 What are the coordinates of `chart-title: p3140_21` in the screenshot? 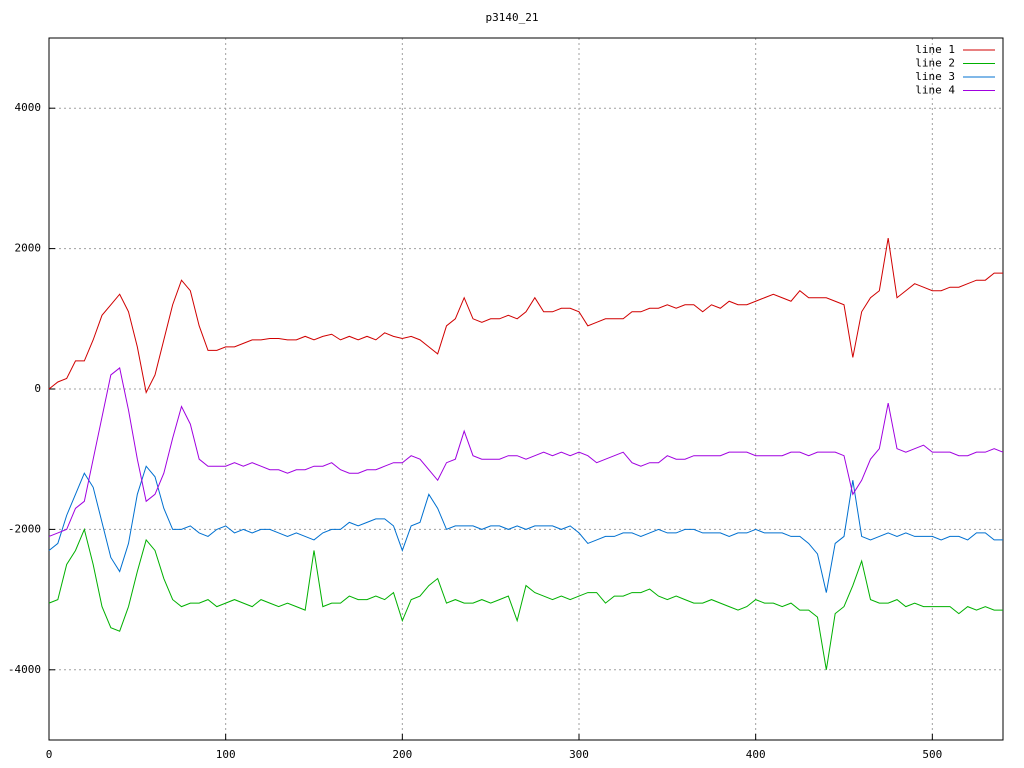 It's located at (512, 17).